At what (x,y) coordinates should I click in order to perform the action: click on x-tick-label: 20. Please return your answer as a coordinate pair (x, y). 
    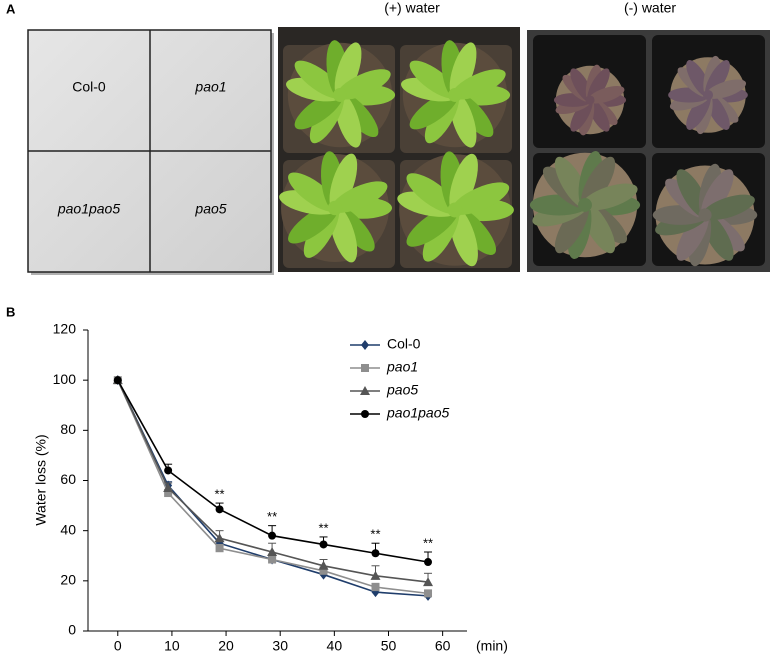
    Looking at the image, I should click on (226, 646).